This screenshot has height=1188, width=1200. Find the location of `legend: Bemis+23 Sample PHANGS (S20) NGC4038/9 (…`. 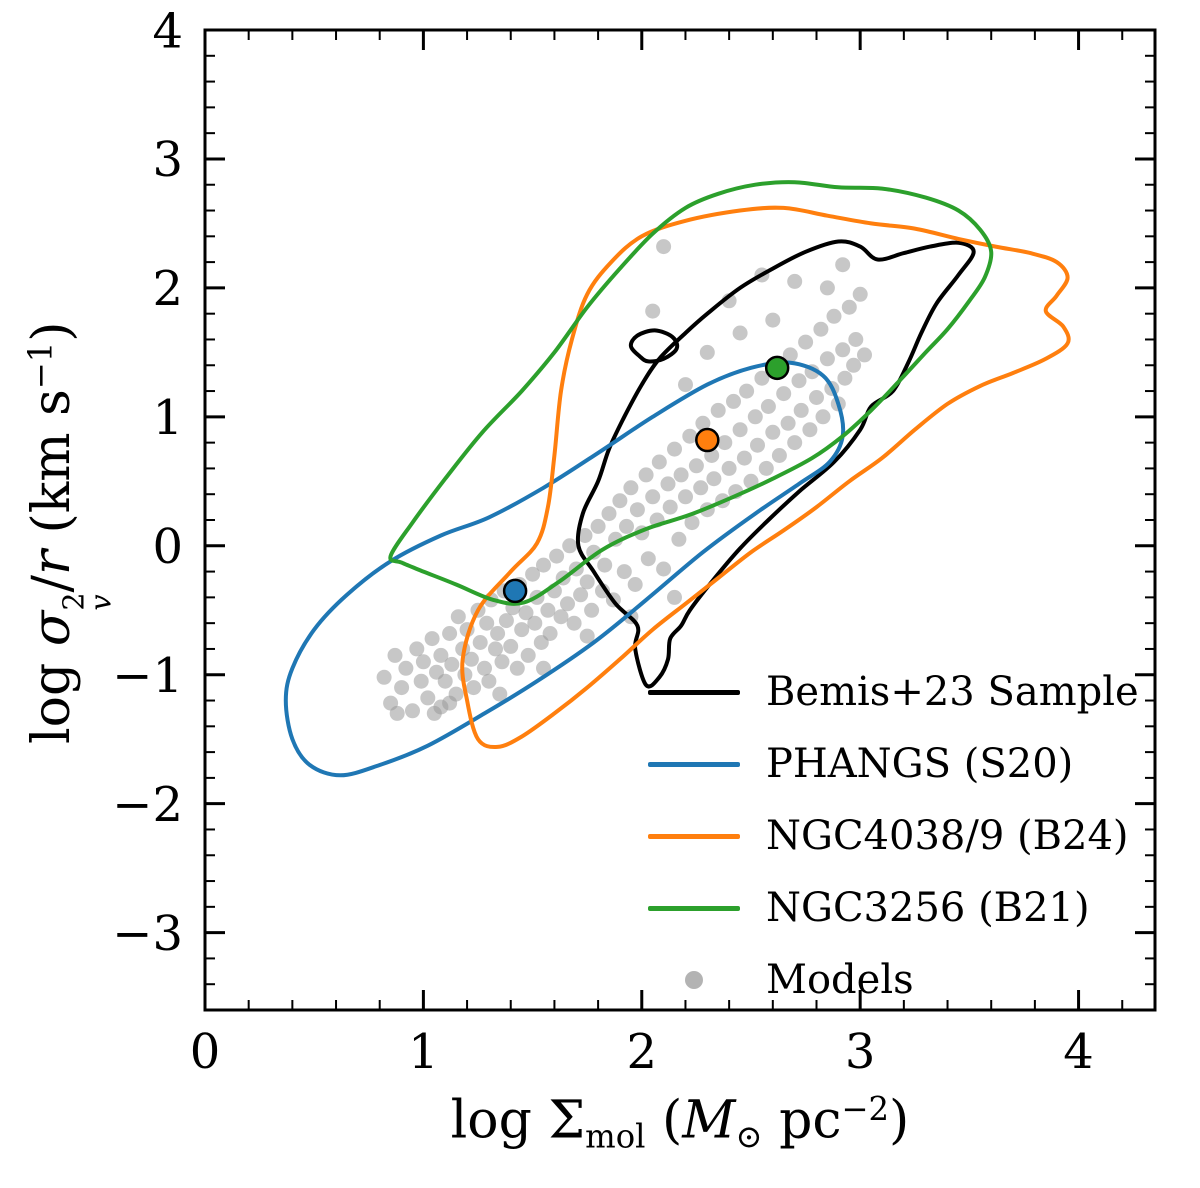

legend: Bemis+23 Sample PHANGS (S20) NGC4038/9 (… is located at coordinates (893, 836).